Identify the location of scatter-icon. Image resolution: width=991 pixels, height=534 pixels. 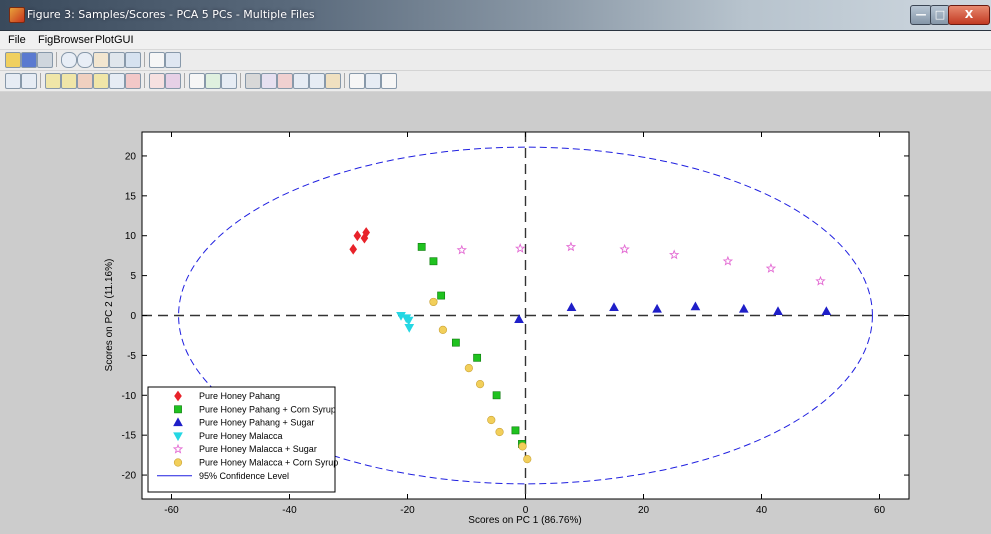
(157, 81).